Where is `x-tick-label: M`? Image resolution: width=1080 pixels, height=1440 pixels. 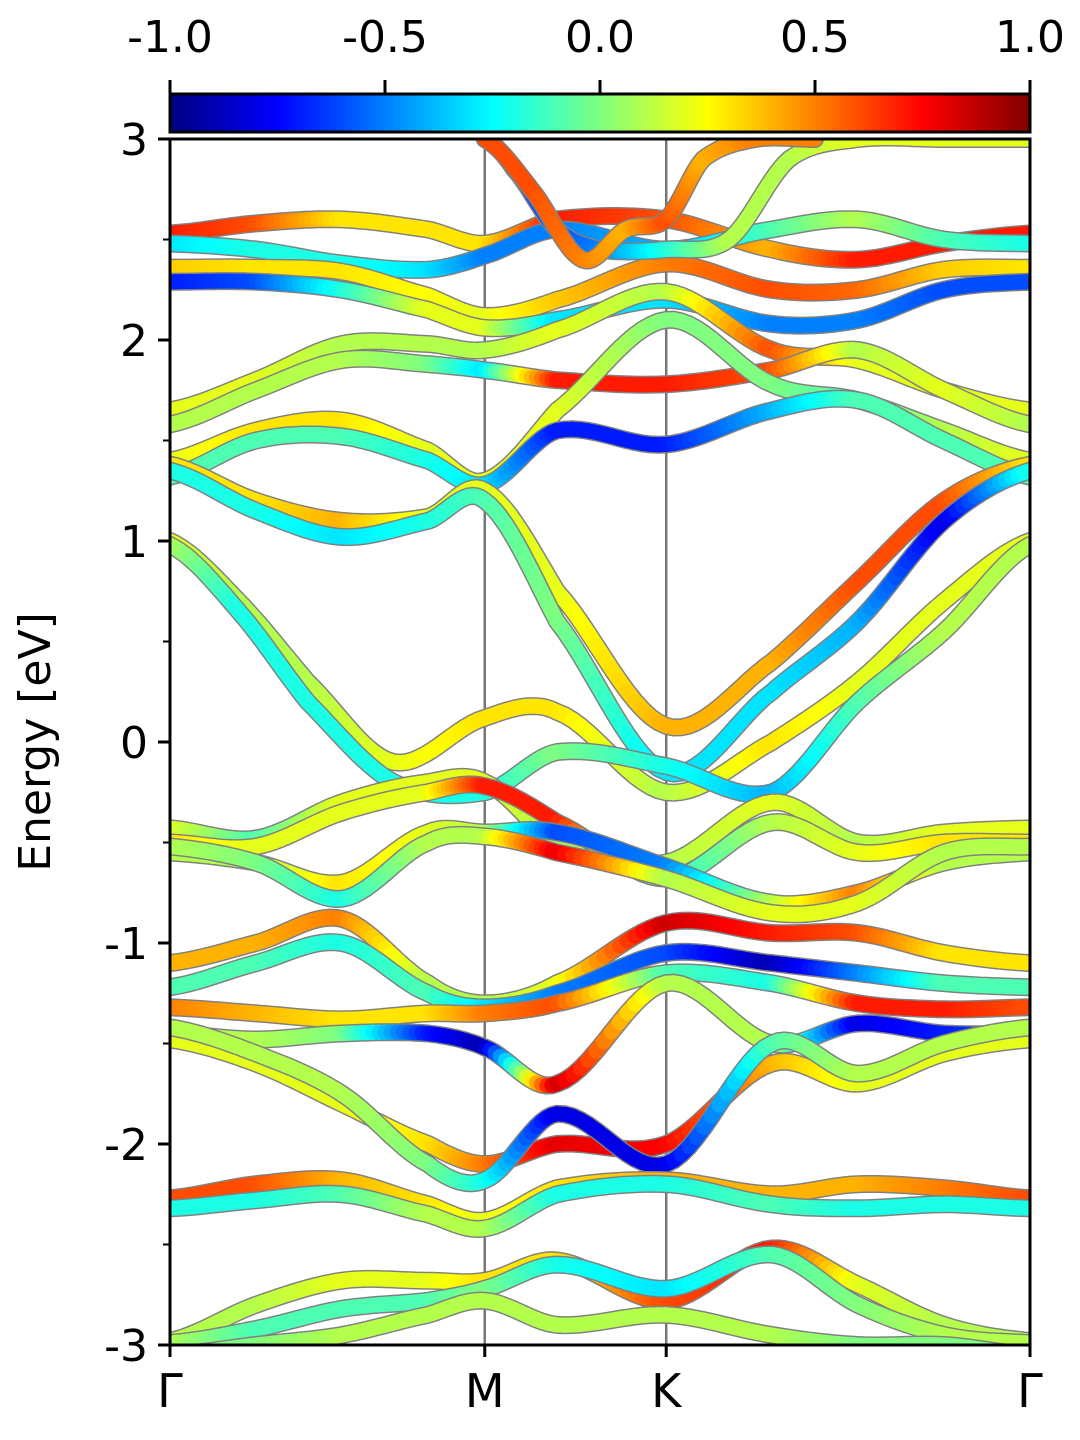 x-tick-label: M is located at coordinates (485, 1391).